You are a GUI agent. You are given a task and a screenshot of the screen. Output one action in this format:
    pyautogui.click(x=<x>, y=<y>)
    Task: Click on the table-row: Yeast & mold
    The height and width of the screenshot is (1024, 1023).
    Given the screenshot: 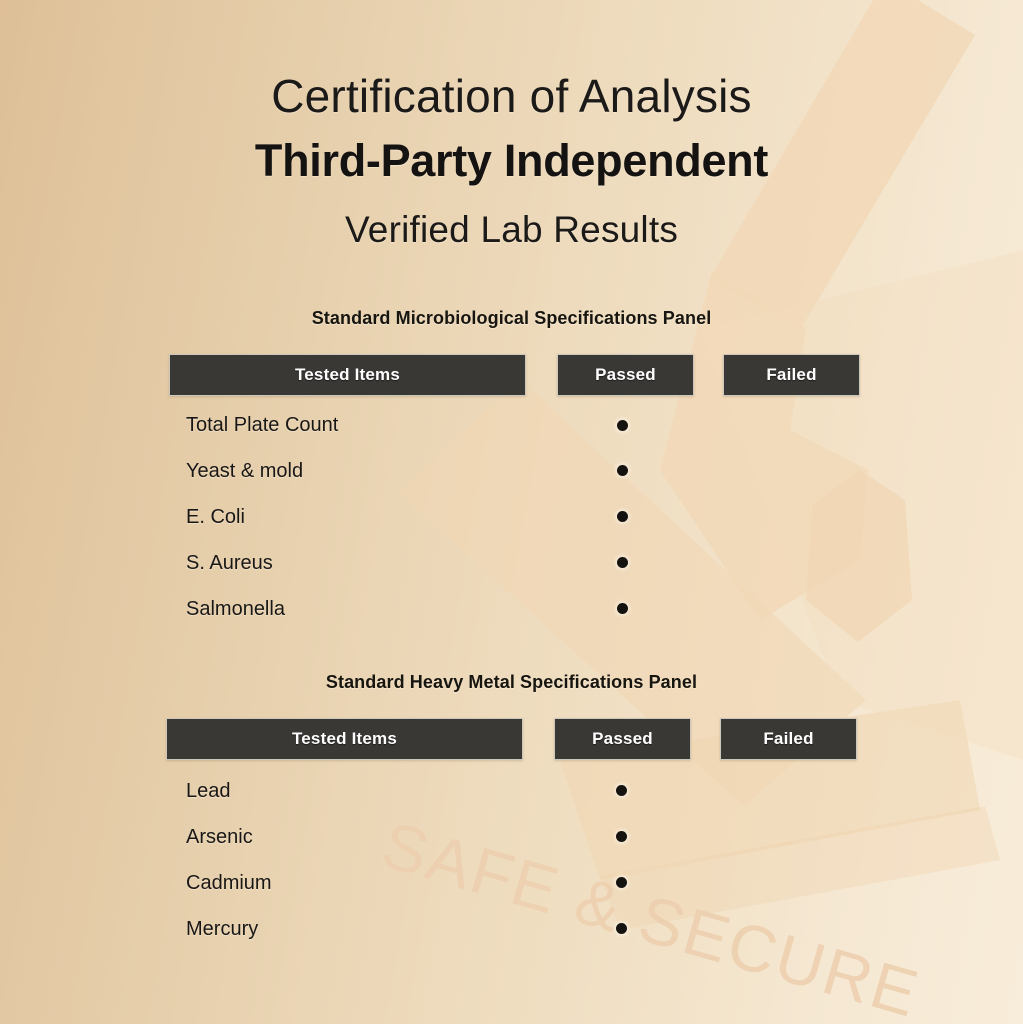 What is the action you would take?
    pyautogui.click(x=245, y=471)
    